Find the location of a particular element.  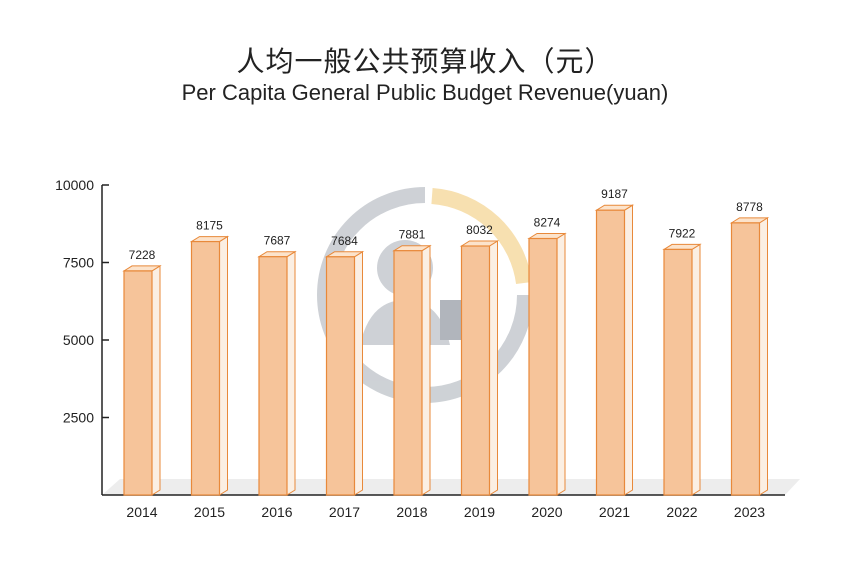

x-tick-label: 2016 is located at coordinates (276, 512).